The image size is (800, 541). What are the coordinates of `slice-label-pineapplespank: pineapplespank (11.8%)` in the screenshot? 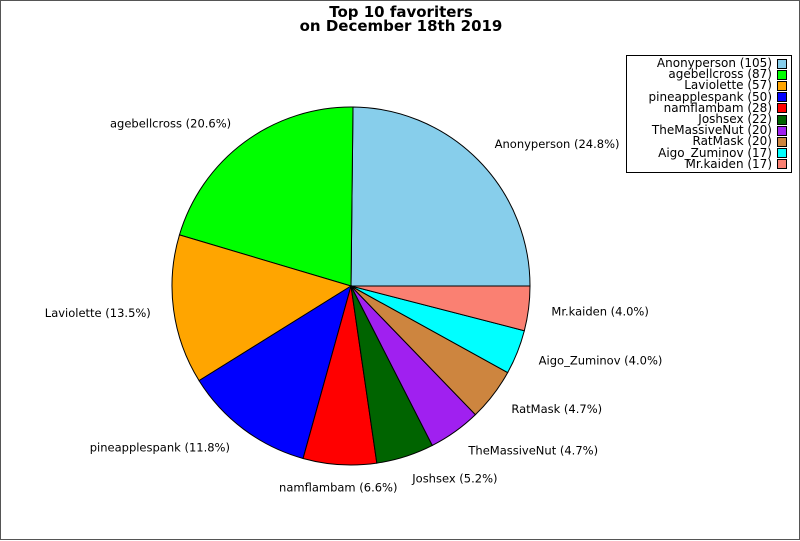 It's located at (160, 448).